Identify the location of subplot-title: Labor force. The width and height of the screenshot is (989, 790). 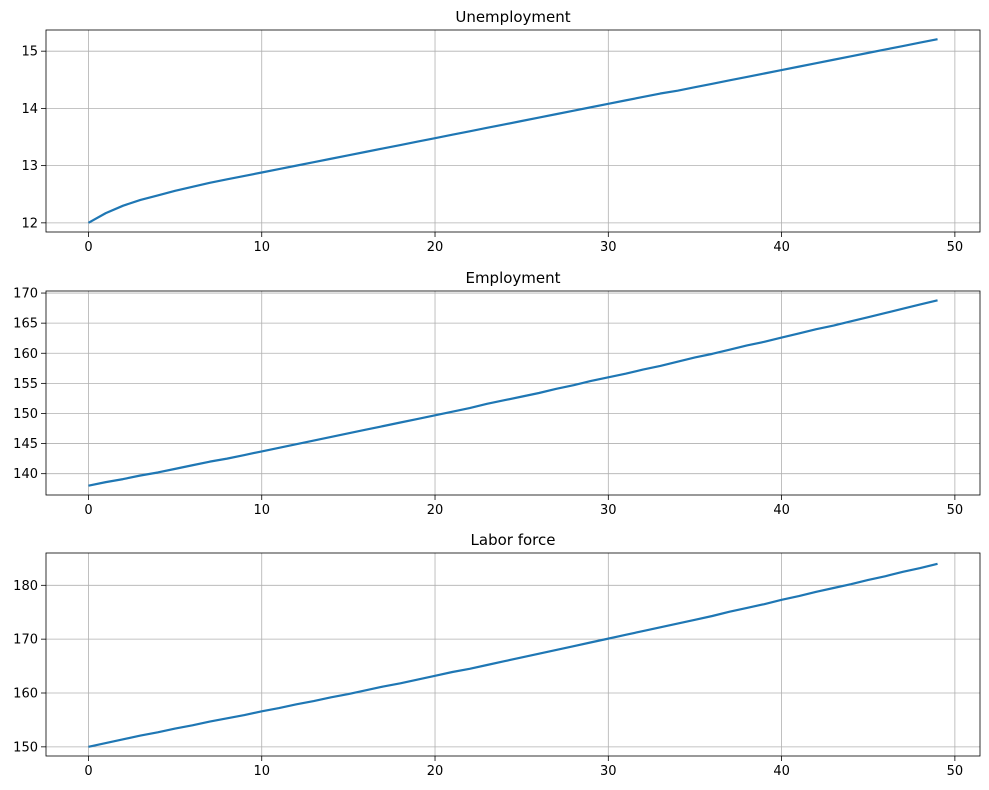
(513, 540).